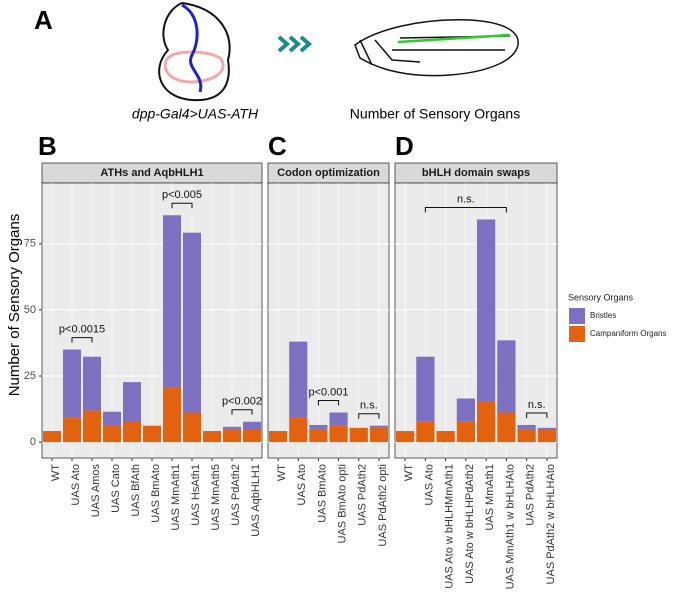 The height and width of the screenshot is (593, 674). I want to click on x-tick-label: UAS Ato w bHLHPdAth2, so click(470, 524).